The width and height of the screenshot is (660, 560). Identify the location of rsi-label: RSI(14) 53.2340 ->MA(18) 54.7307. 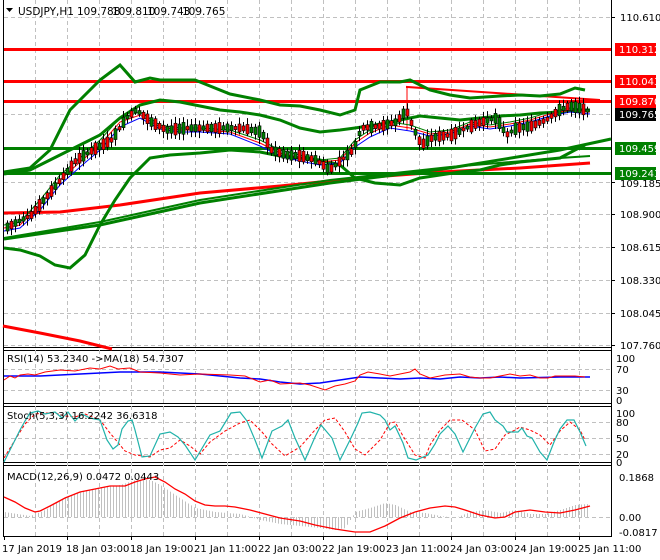
(95, 359).